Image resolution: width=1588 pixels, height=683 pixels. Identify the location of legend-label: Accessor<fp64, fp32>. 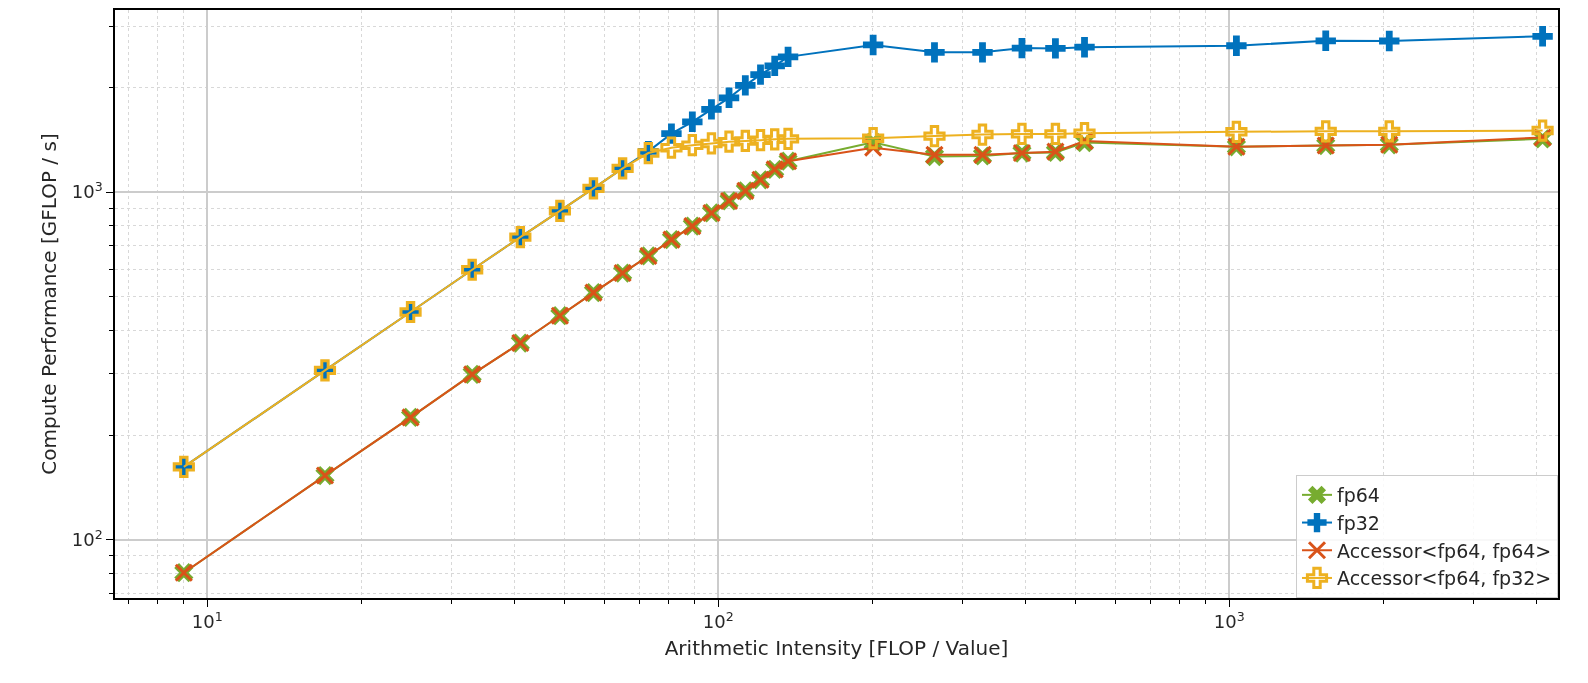
(1444, 578).